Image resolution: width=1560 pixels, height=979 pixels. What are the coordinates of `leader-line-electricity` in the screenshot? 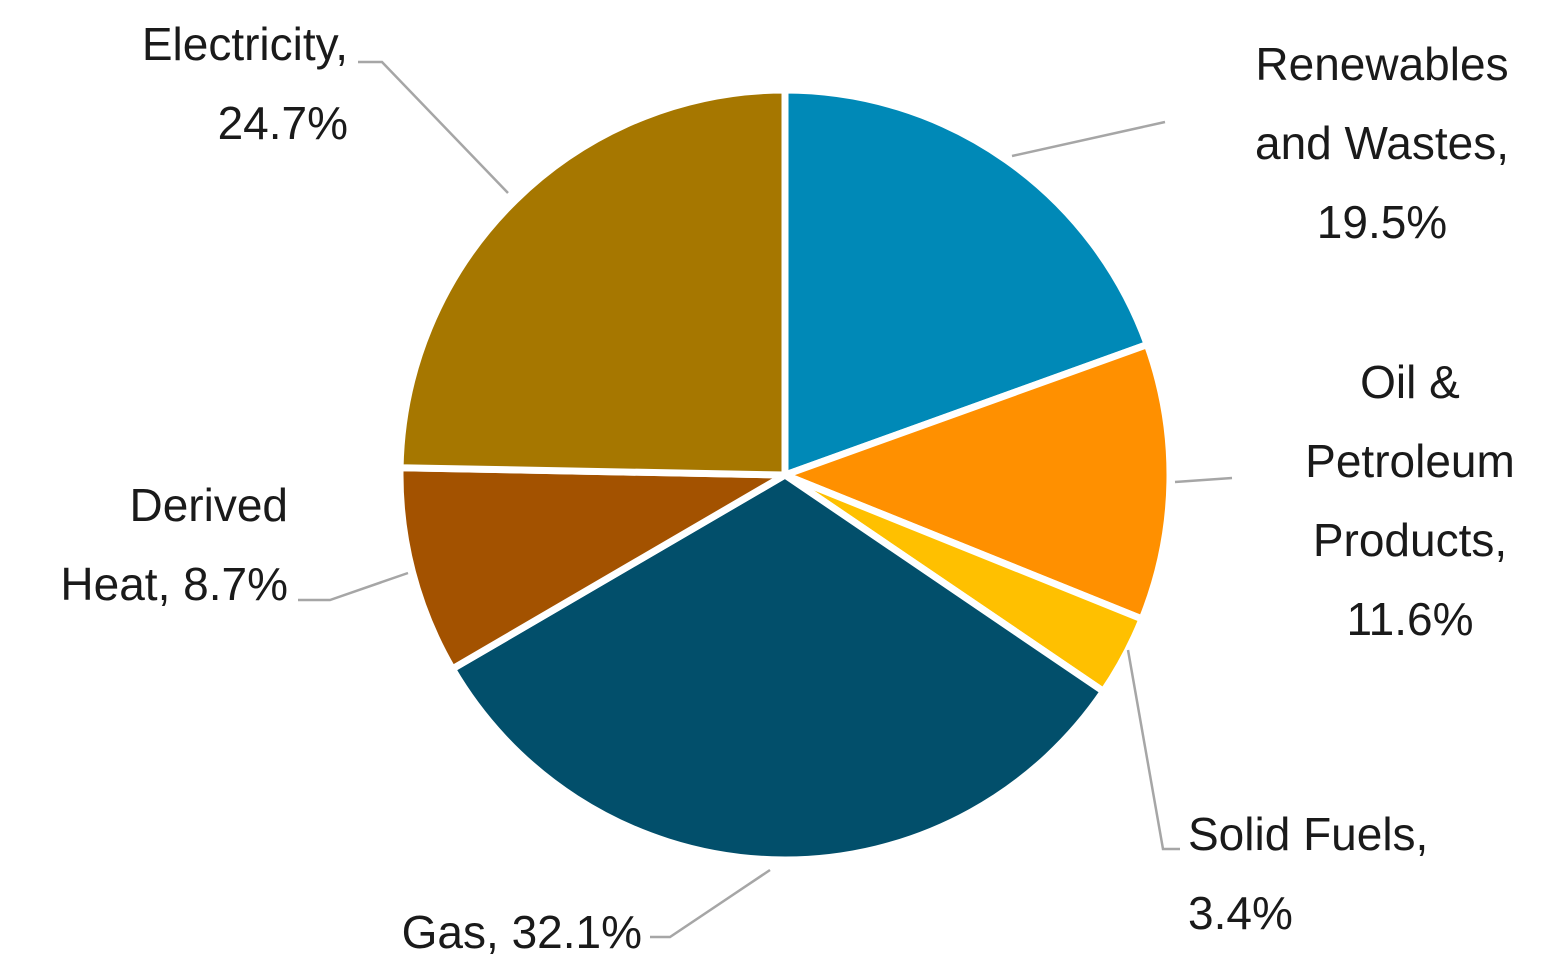 It's located at (433, 127).